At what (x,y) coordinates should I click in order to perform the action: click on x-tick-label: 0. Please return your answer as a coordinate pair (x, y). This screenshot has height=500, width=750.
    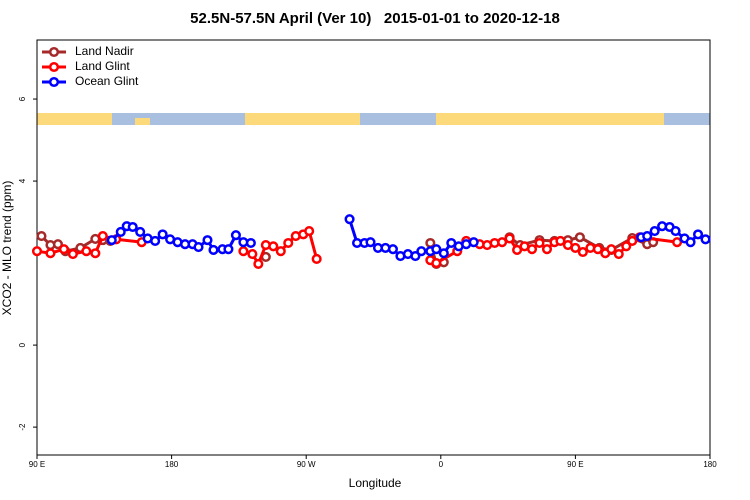
    Looking at the image, I should click on (441, 464).